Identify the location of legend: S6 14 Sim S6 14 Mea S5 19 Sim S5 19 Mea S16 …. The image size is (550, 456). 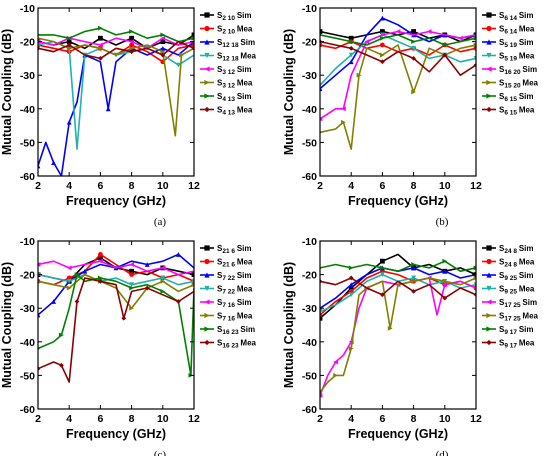
(510, 64).